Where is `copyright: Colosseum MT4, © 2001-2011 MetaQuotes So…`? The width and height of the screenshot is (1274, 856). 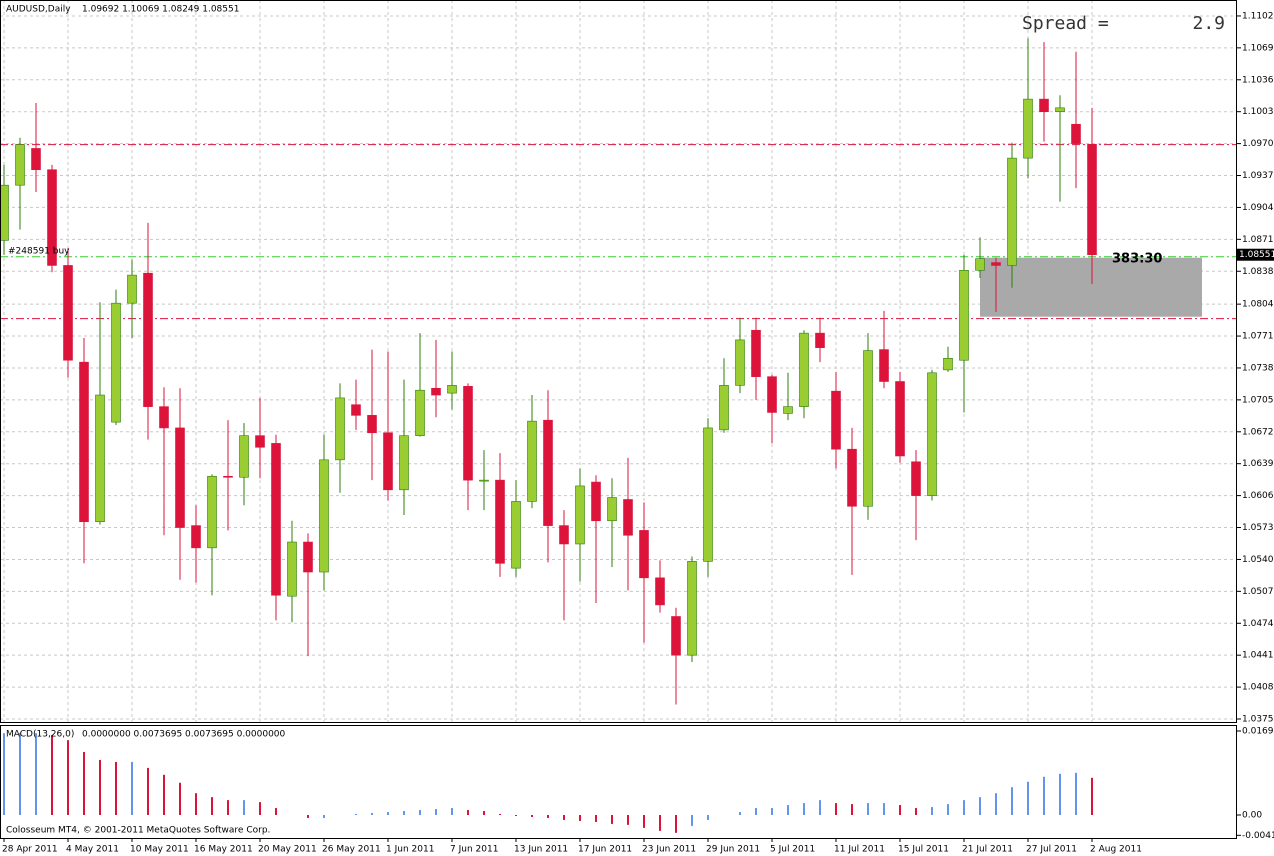 copyright: Colosseum MT4, © 2001-2011 MetaQuotes So… is located at coordinates (138, 831).